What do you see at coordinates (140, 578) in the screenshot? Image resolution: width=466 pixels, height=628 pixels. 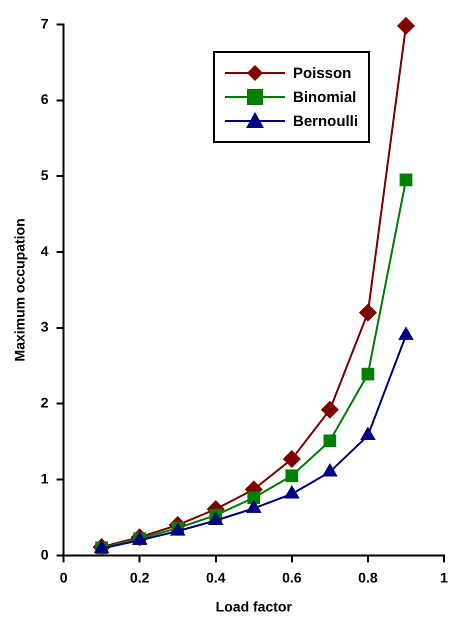 I see `x-tick-label: 0.2` at bounding box center [140, 578].